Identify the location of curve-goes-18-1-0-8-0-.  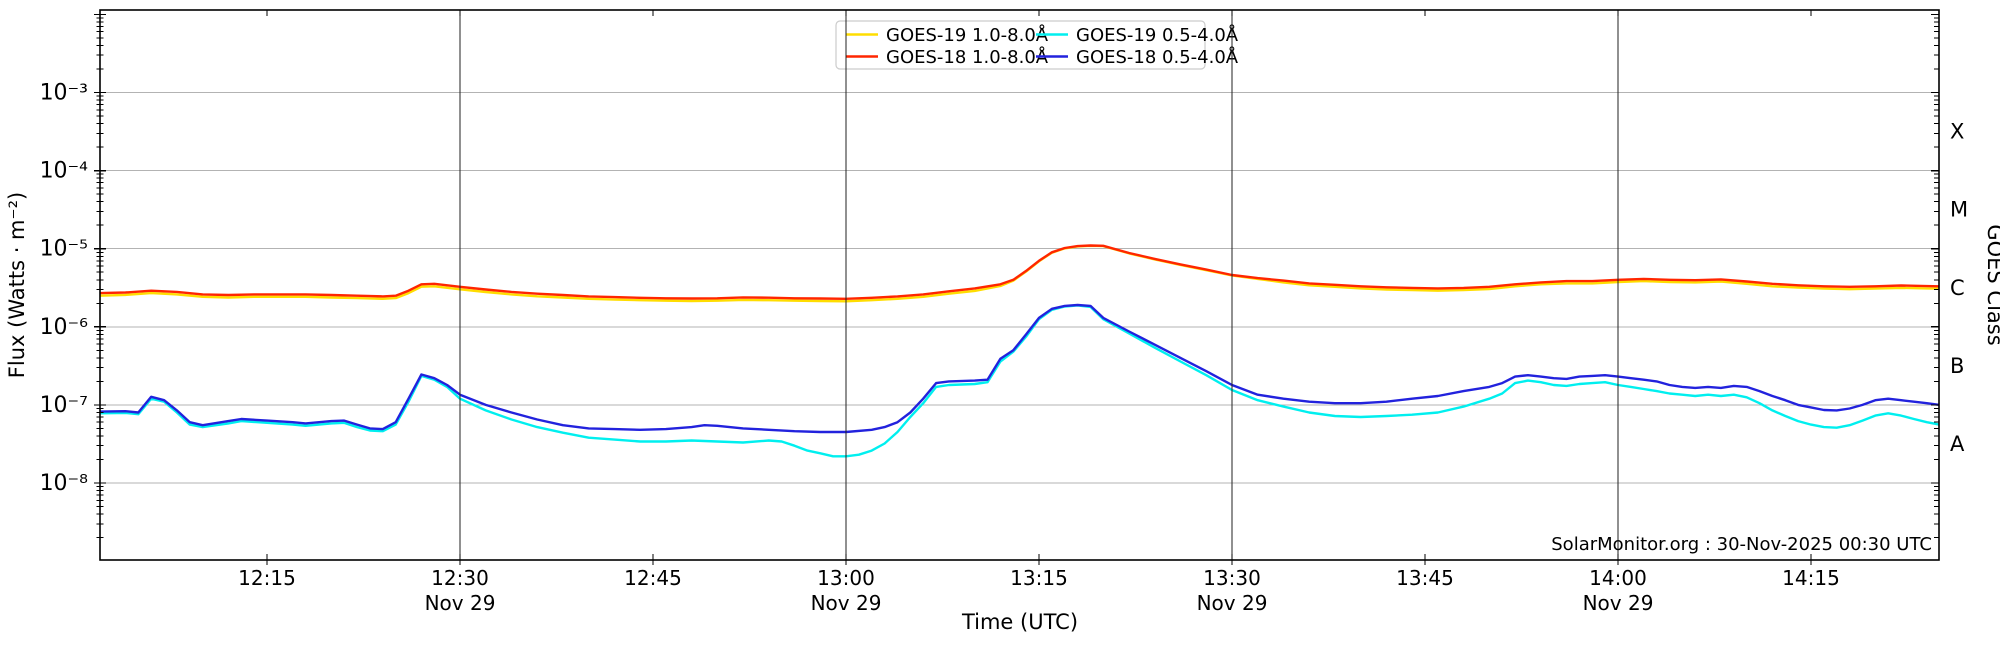
(1019, 272).